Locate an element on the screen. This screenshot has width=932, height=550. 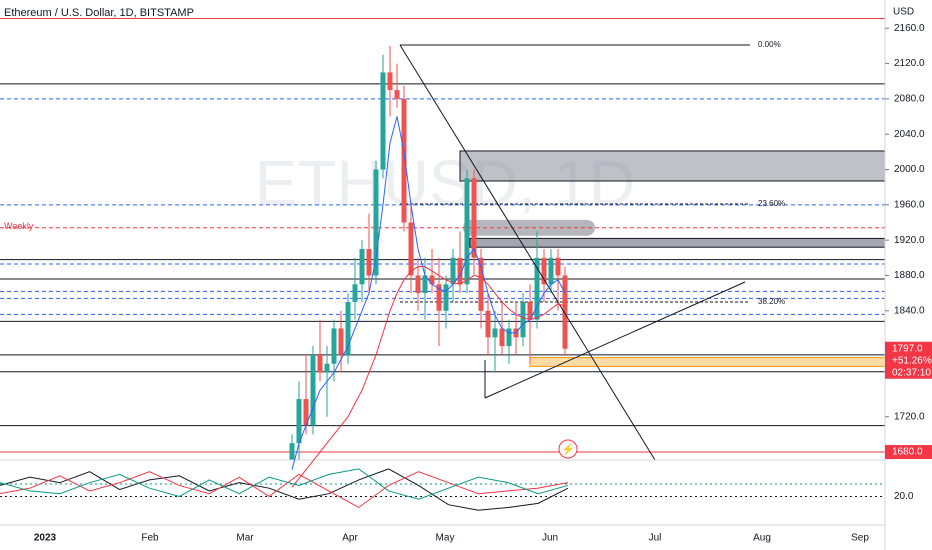
y-tick-label: 2040.0 is located at coordinates (909, 134).